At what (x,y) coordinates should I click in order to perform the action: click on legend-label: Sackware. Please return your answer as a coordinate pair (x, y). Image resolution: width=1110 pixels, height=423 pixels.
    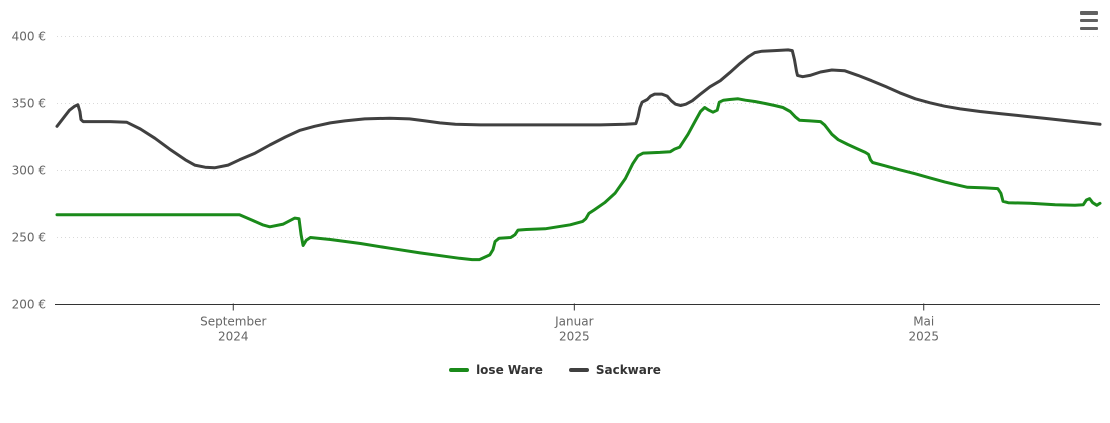
    Looking at the image, I should click on (628, 370).